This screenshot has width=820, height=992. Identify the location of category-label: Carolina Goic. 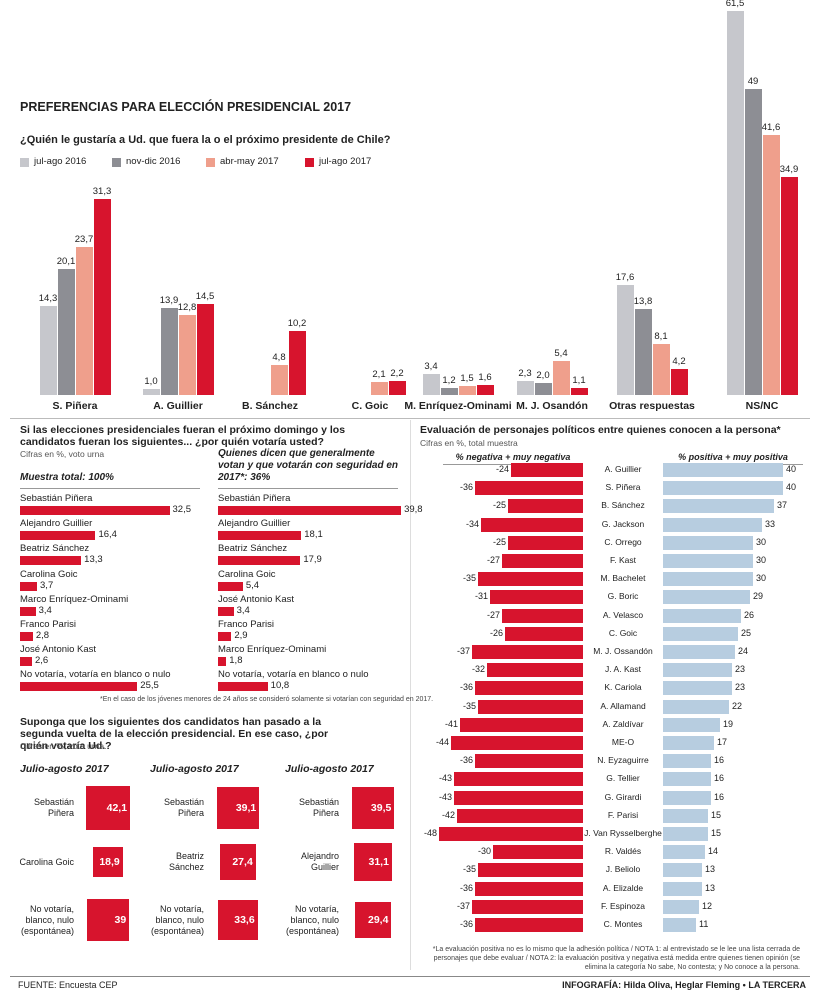
(49, 574).